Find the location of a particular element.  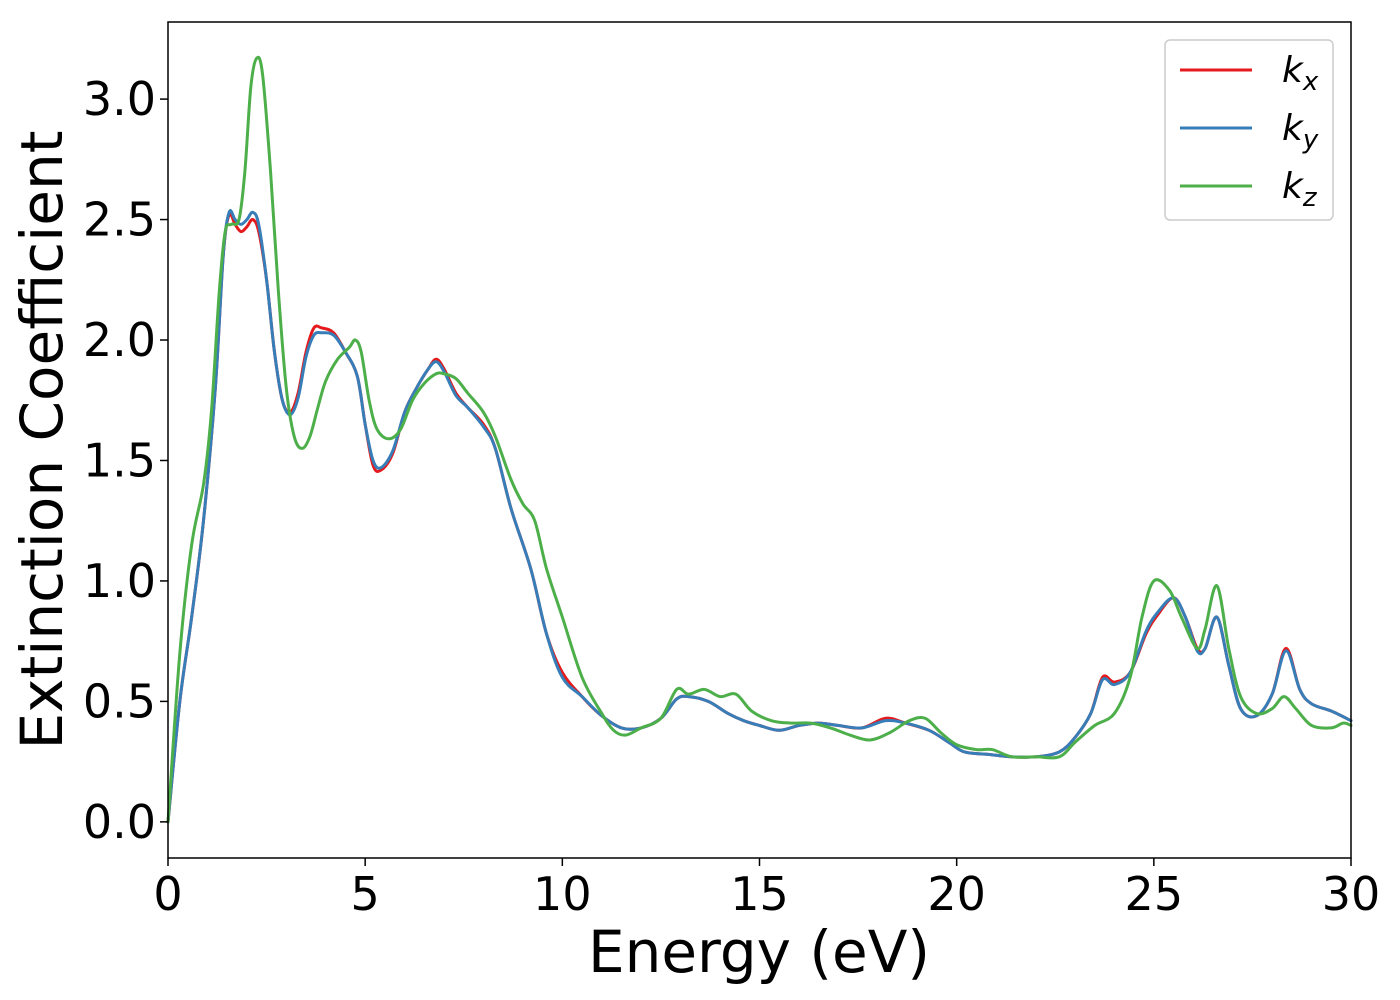

legend-box is located at coordinates (1249, 130).